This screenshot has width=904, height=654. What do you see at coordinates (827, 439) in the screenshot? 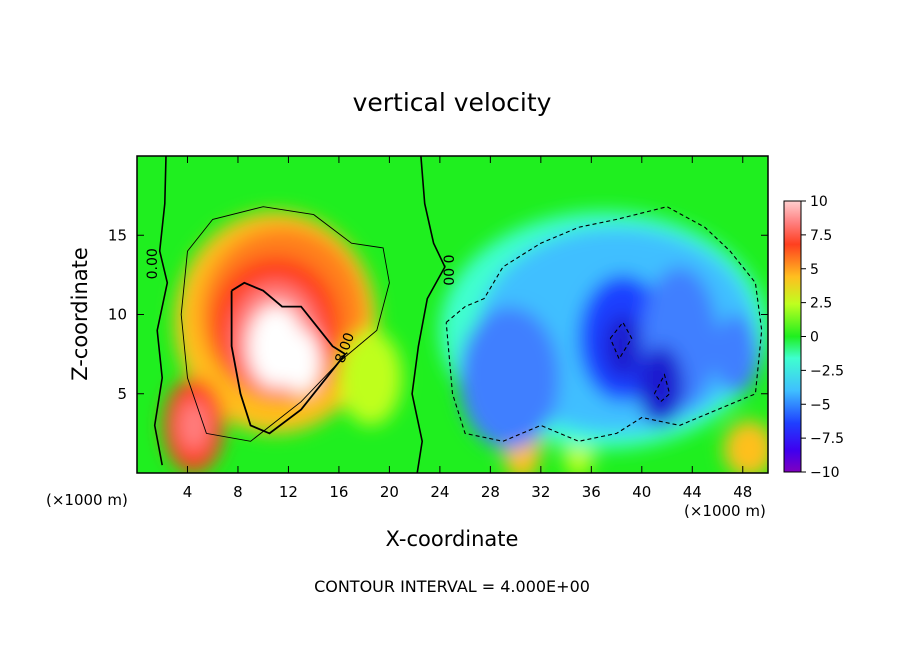
I see `colorbar-tick-label-7: −7.5` at bounding box center [827, 439].